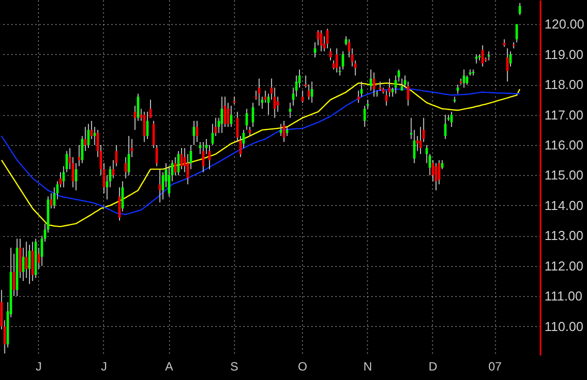  Describe the element at coordinates (495, 367) in the screenshot. I see `x-tick-label: 07` at that location.